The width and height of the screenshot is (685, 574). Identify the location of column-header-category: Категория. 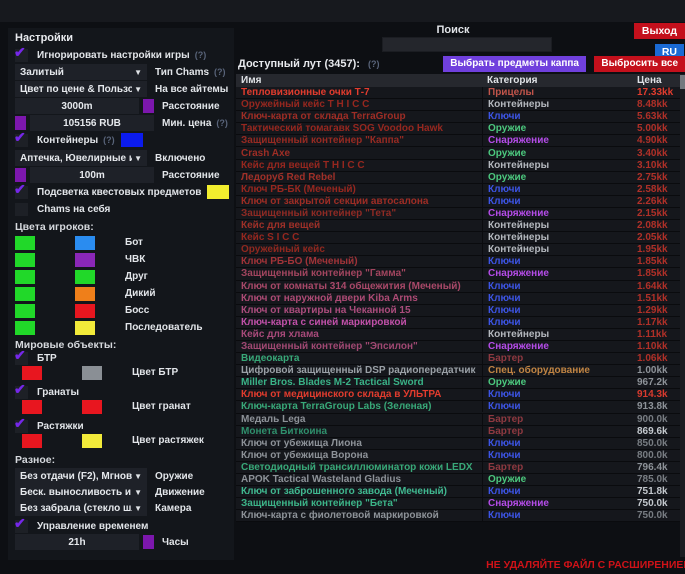
(512, 80).